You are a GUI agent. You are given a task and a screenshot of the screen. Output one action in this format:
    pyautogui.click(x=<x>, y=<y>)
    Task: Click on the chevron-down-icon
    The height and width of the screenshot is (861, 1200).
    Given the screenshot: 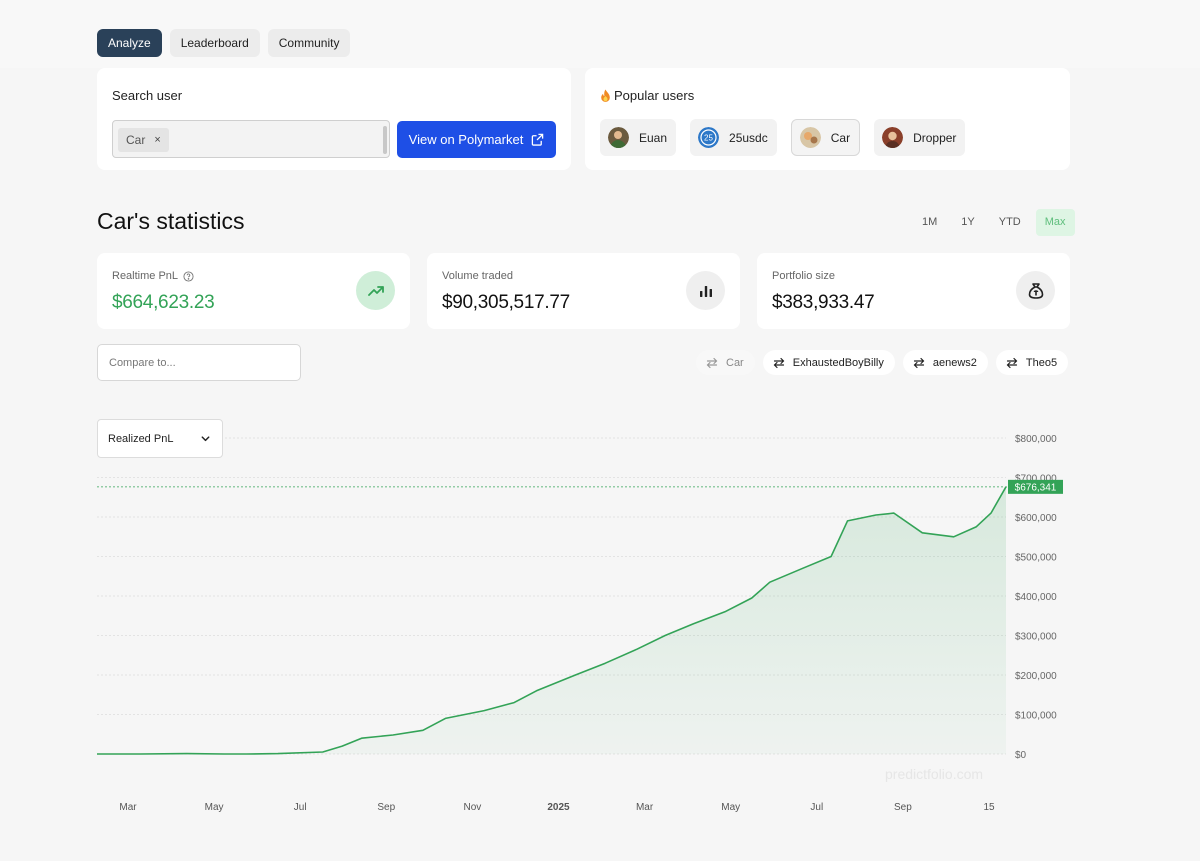 What is the action you would take?
    pyautogui.click(x=205, y=439)
    